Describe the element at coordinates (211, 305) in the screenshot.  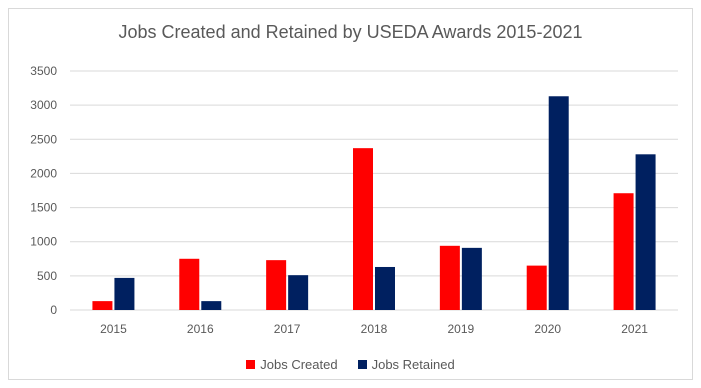
I see `bar-jobs-retained-2016` at that location.